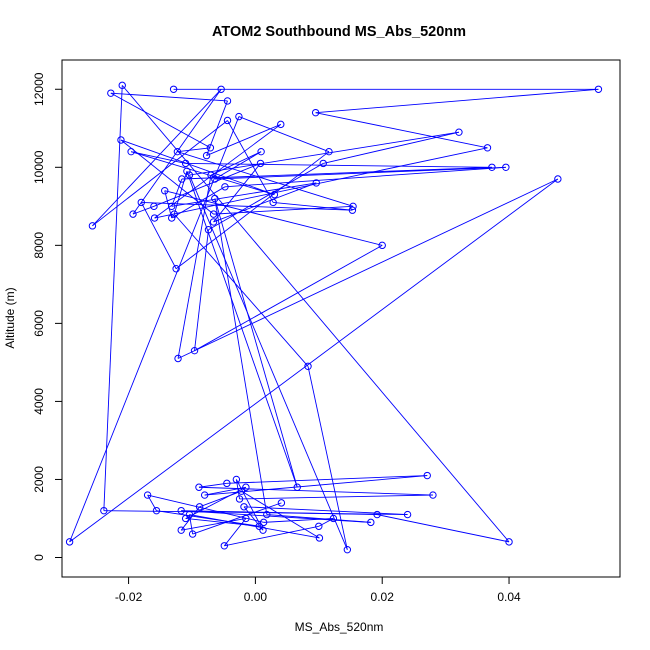  I want to click on y-axis-label: Altitude (m), so click(10, 317).